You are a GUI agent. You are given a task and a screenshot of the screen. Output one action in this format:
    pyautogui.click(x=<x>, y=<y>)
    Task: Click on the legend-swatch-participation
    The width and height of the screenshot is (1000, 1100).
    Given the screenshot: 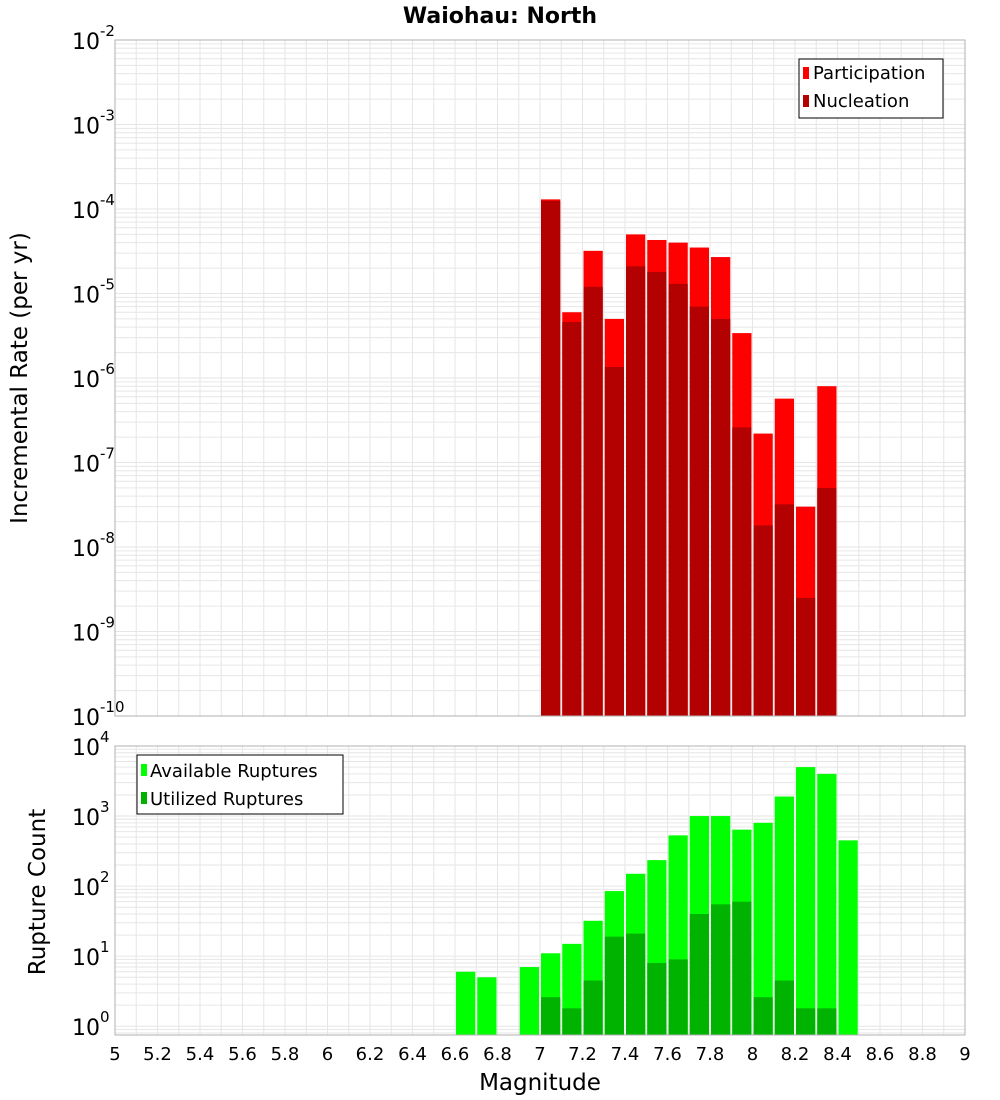 What is the action you would take?
    pyautogui.click(x=806, y=73)
    